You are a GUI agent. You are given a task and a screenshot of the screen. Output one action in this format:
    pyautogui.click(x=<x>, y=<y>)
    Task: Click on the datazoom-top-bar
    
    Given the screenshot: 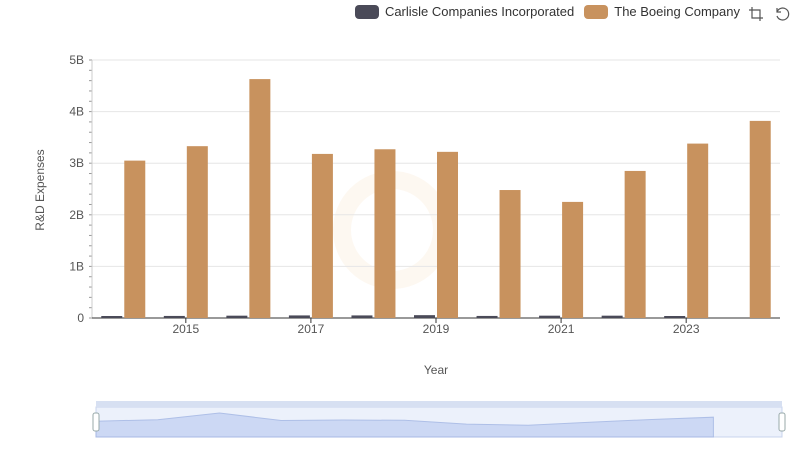 What is the action you would take?
    pyautogui.click(x=439, y=404)
    